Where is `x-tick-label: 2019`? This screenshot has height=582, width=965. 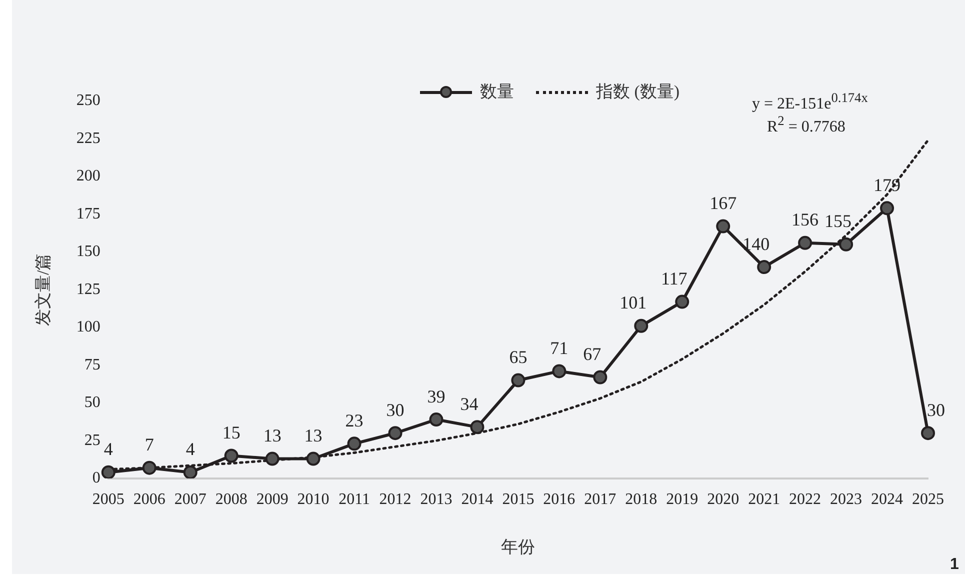
x-tick-label: 2019 is located at coordinates (682, 499).